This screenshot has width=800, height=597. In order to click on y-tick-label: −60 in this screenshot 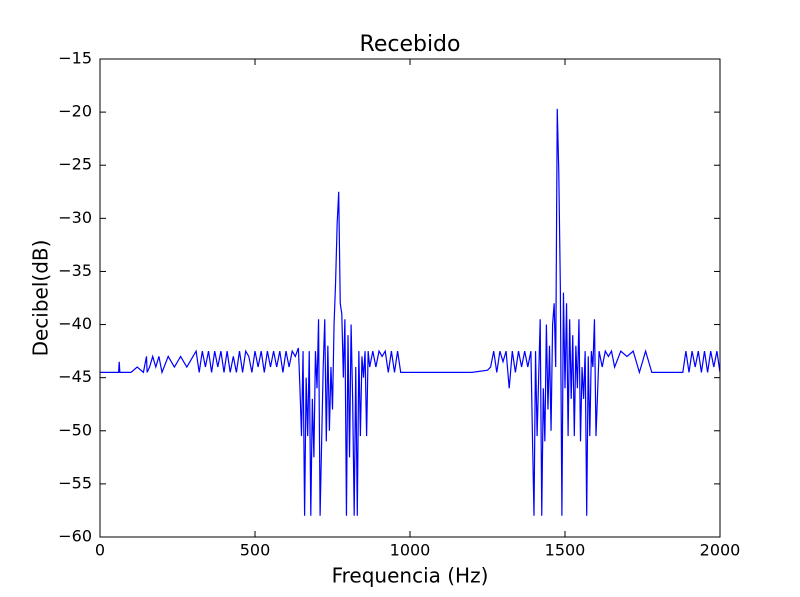, I will do `click(75, 536)`.